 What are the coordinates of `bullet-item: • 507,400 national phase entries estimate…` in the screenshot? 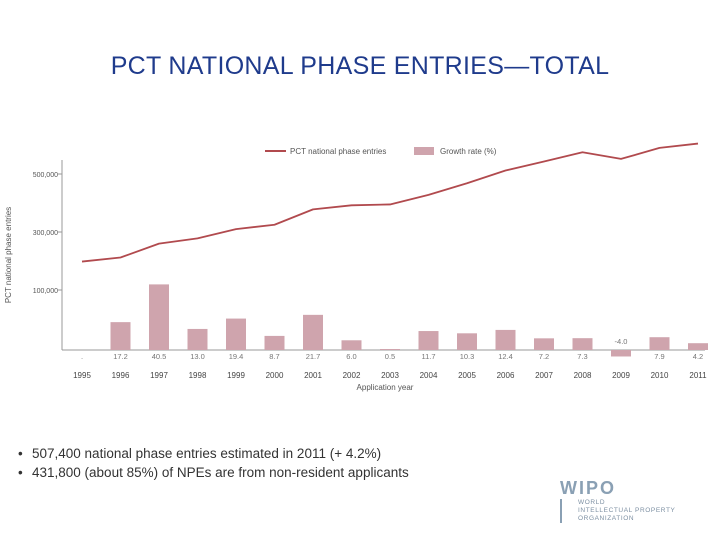 It's located at (200, 453).